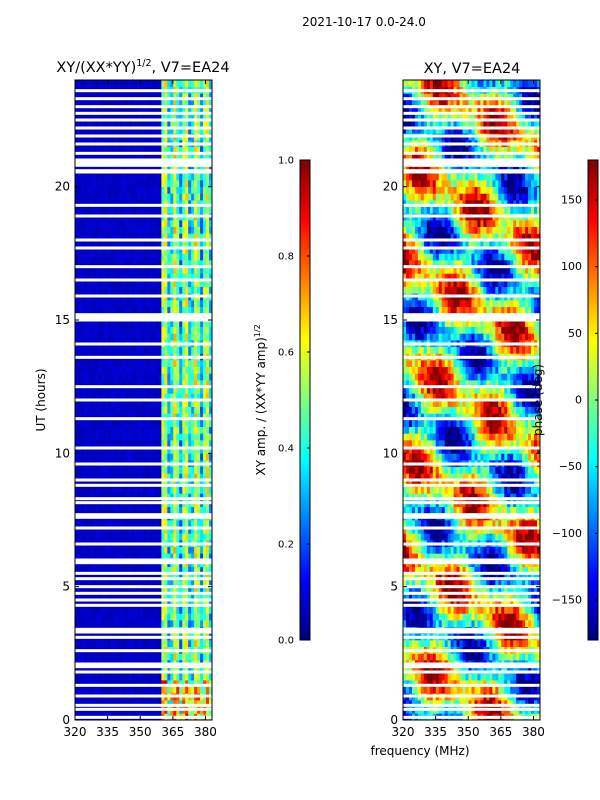 Image resolution: width=600 pixels, height=800 pixels. I want to click on flagged-row, so click(143, 216).